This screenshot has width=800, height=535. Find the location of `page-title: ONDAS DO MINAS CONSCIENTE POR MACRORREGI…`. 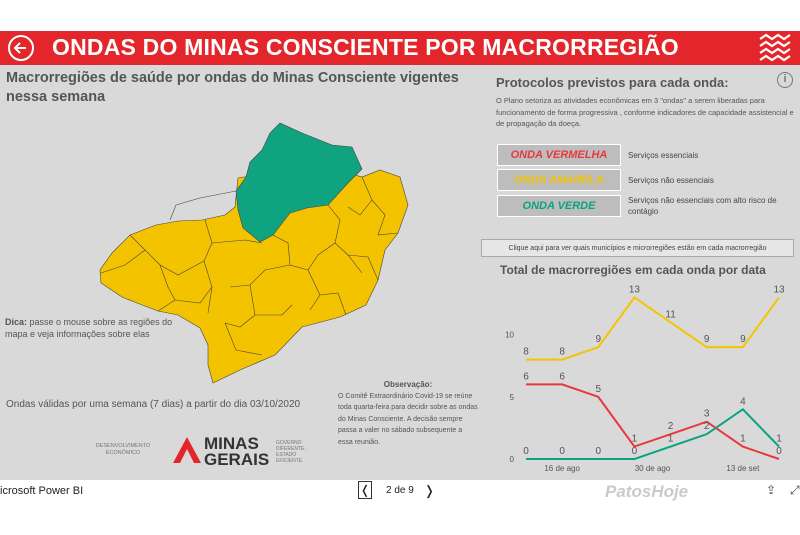

page-title: ONDAS DO MINAS CONSCIENTE POR MACRORREGI… is located at coordinates (365, 47).